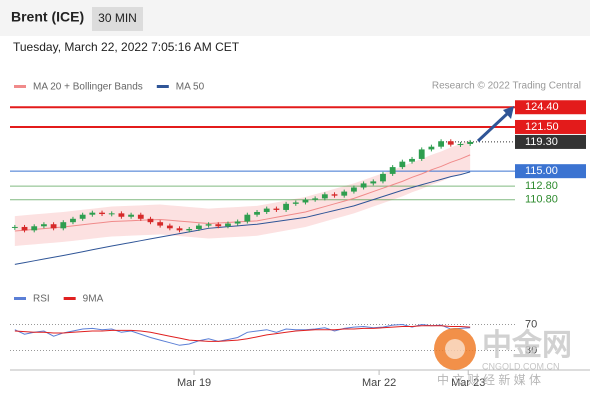  I want to click on x-tick-label: Mar 22, so click(379, 383).